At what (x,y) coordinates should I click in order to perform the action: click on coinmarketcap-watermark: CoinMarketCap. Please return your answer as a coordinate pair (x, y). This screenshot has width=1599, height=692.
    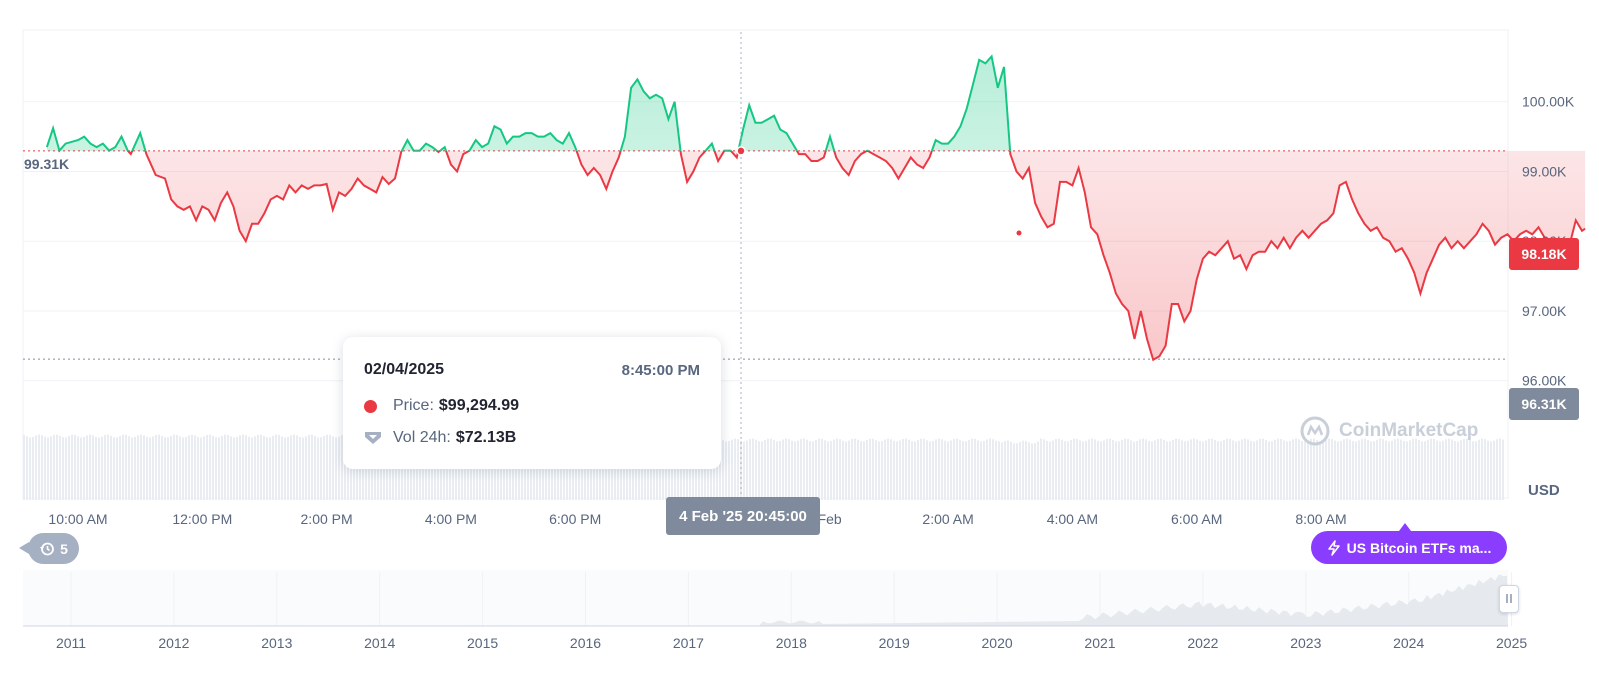
    Looking at the image, I should click on (1388, 431).